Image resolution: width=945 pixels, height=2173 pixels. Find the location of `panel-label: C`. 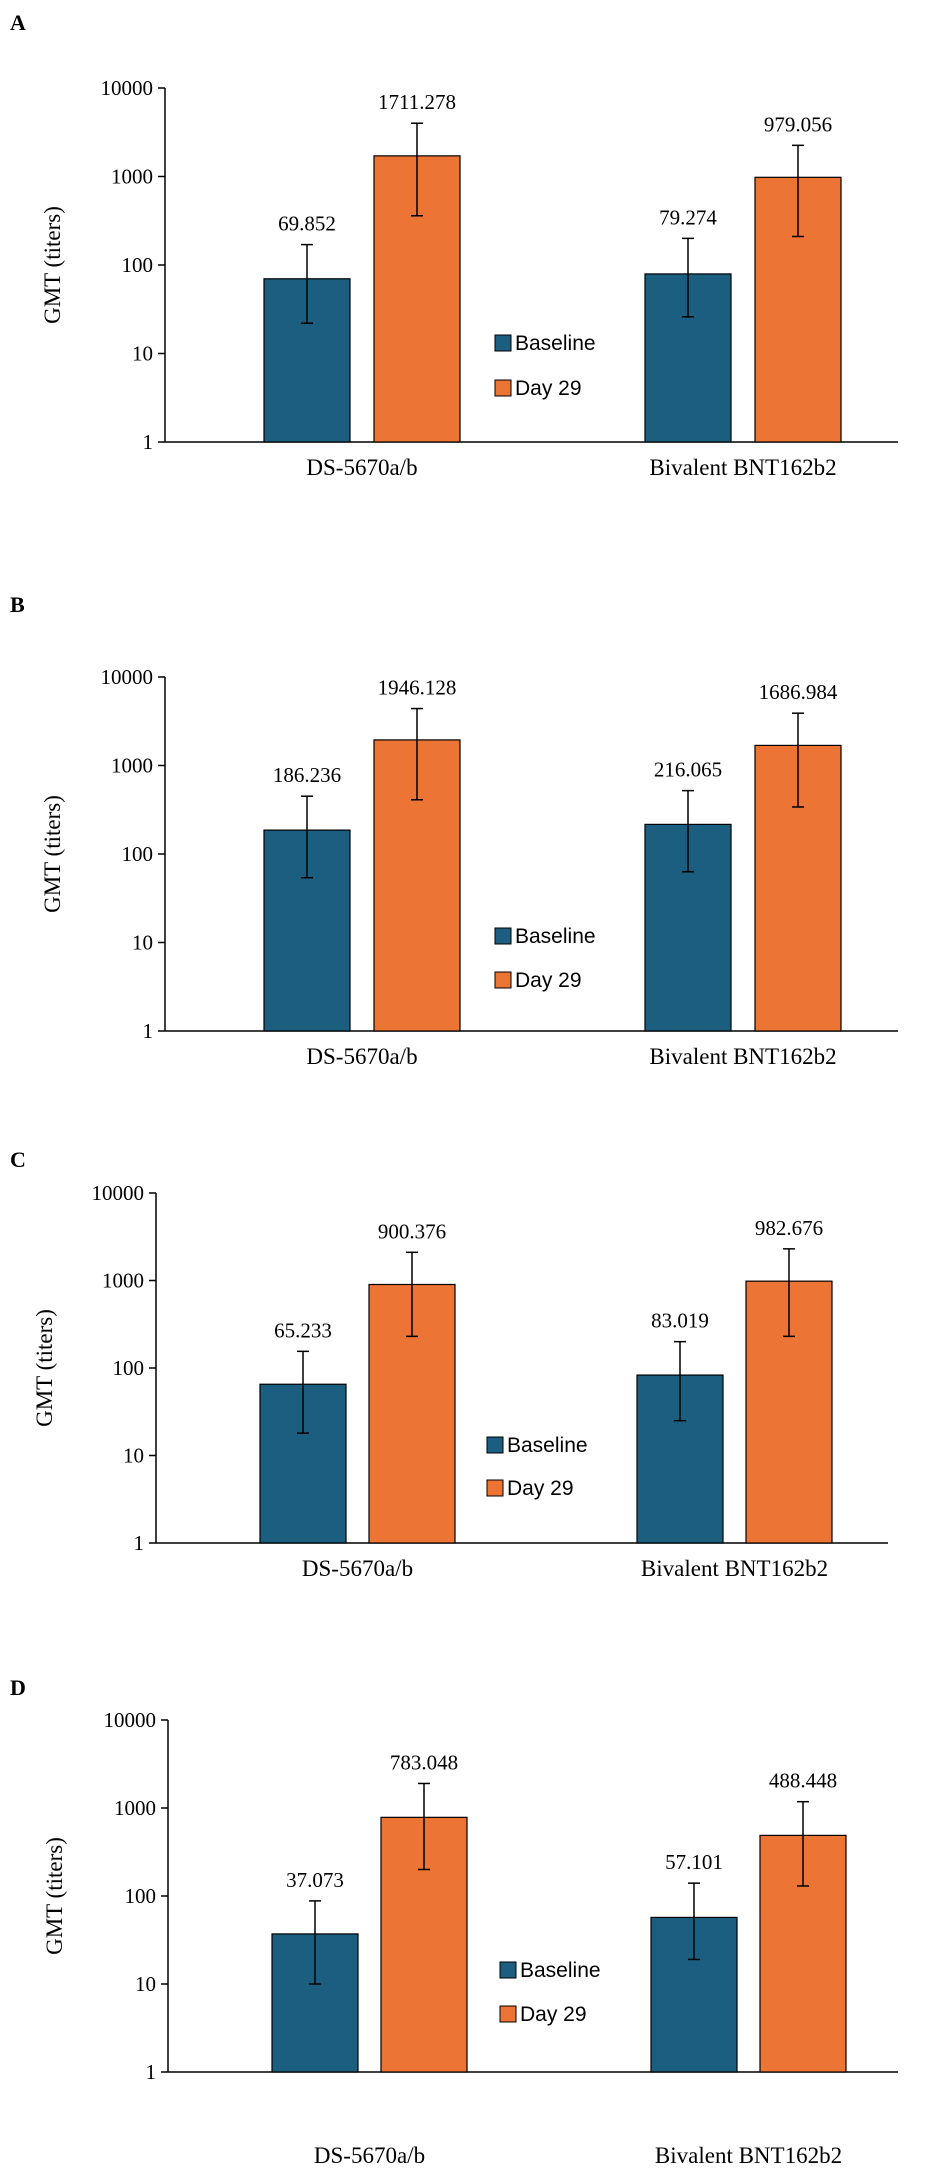

panel-label: C is located at coordinates (18, 1159).